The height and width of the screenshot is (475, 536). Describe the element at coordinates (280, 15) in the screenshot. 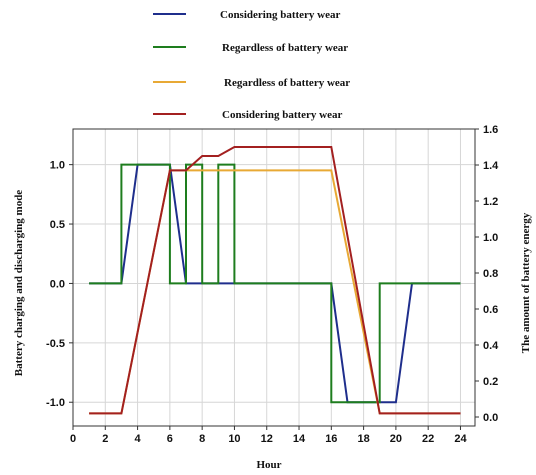

I see `legend-label-1: Considering battery wear` at that location.